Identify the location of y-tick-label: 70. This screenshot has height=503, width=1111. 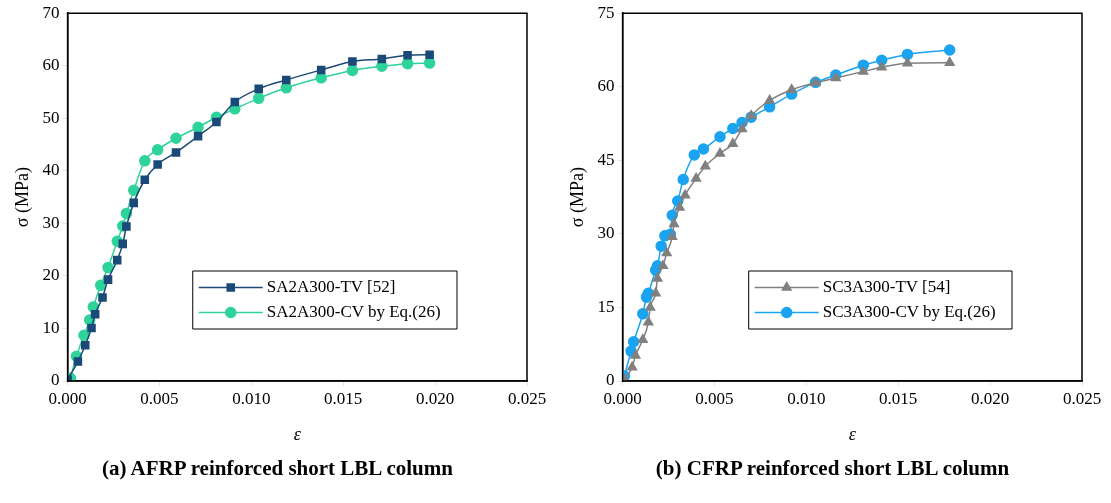
(51, 12).